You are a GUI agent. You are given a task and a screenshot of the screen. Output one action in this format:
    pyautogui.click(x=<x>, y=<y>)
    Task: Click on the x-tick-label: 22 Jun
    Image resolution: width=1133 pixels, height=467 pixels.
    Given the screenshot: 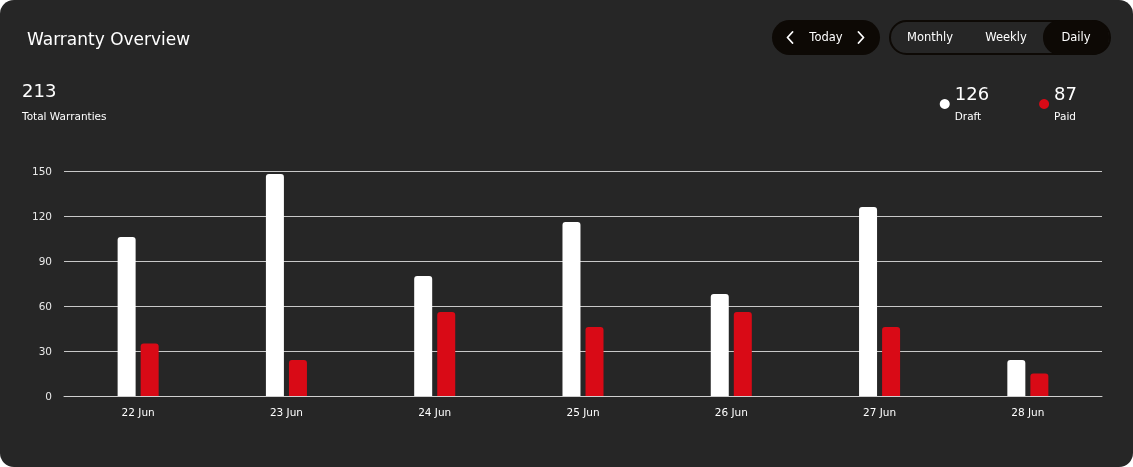 What is the action you would take?
    pyautogui.click(x=138, y=411)
    